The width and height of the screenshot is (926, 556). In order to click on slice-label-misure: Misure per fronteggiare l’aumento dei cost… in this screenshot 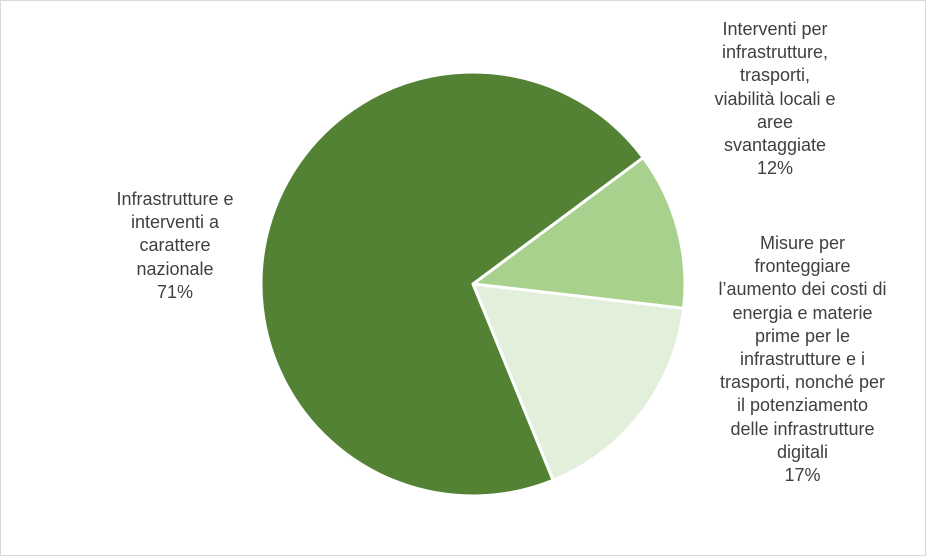, I will do `click(802, 359)`.